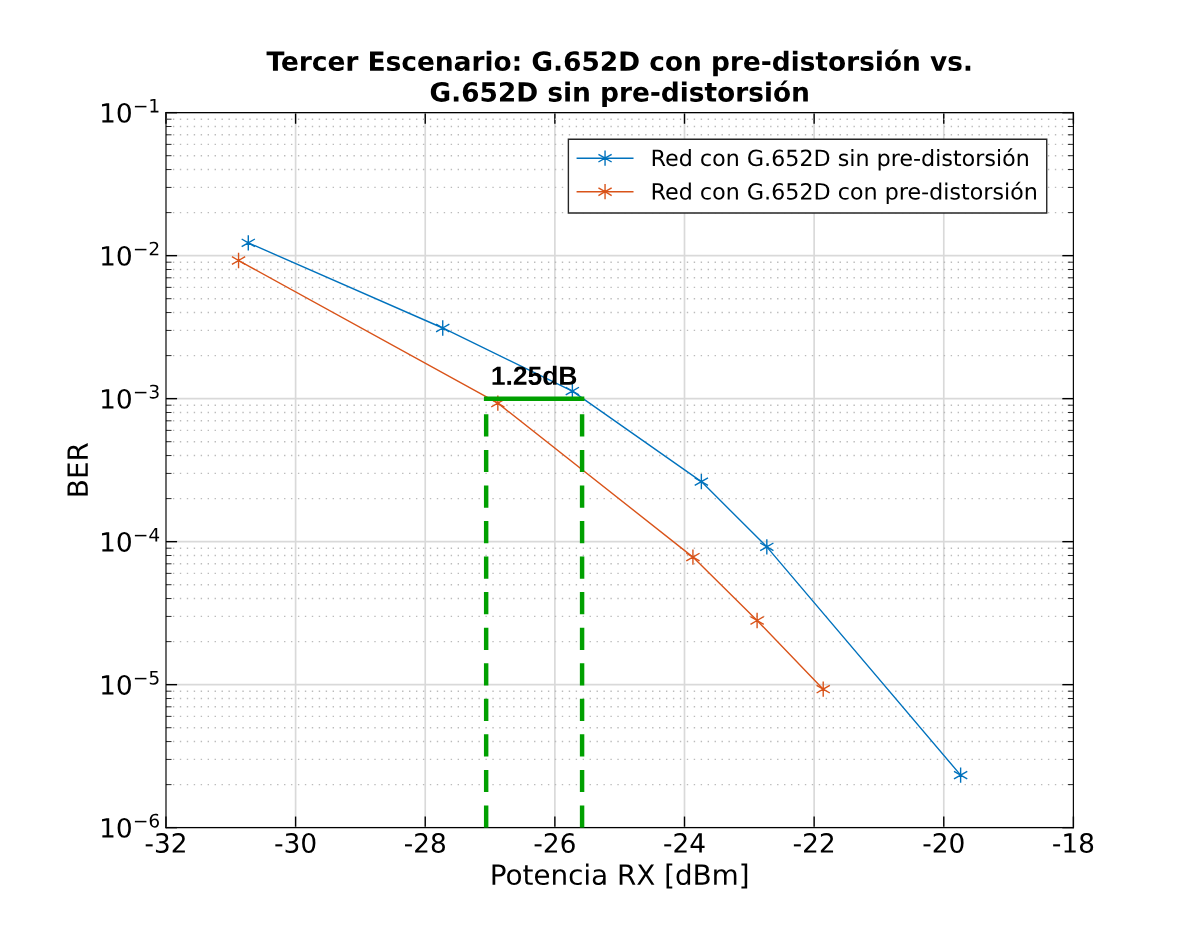 The width and height of the screenshot is (1194, 931). What do you see at coordinates (130, 682) in the screenshot?
I see `y-tick-label: 10$^{−5}$` at bounding box center [130, 682].